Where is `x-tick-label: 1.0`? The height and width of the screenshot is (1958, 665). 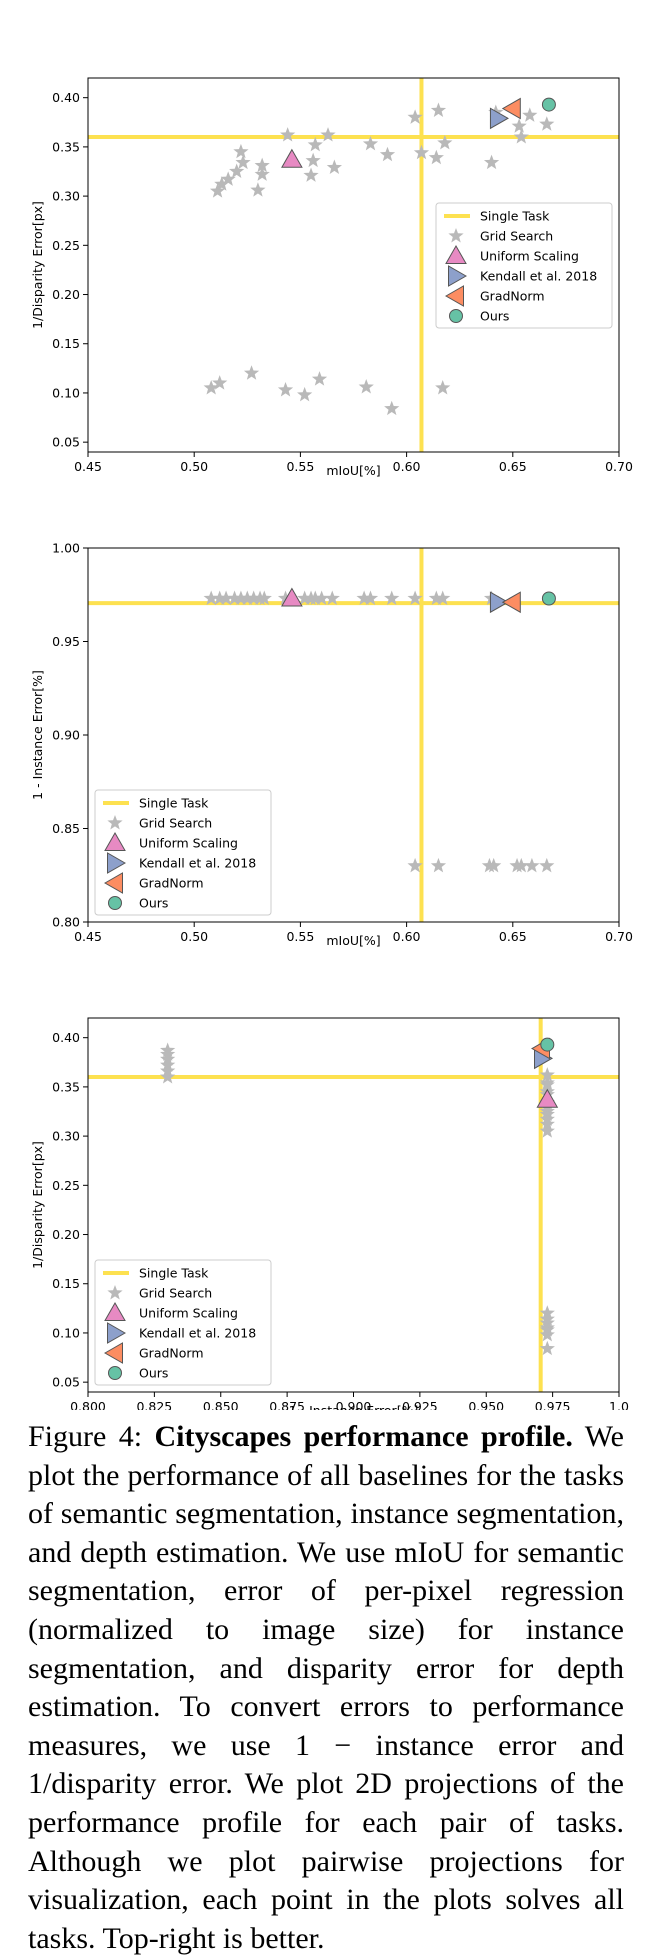
x-tick-label: 1.0 is located at coordinates (619, 1404).